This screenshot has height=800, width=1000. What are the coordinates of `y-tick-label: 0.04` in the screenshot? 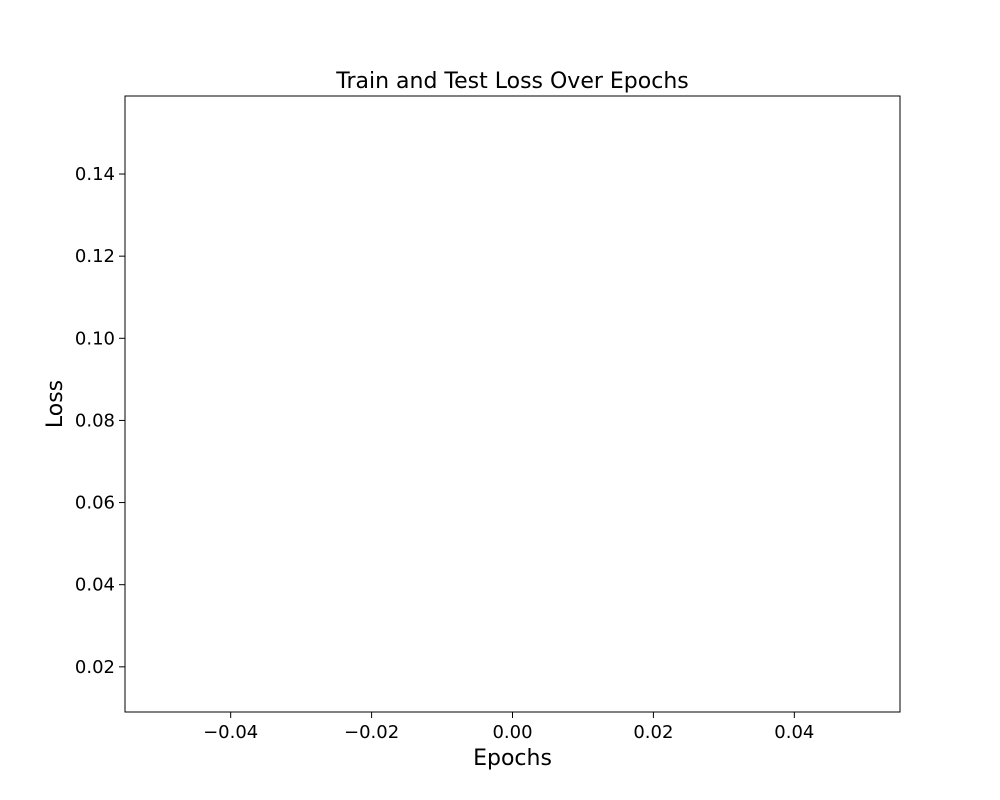 It's located at (95, 585).